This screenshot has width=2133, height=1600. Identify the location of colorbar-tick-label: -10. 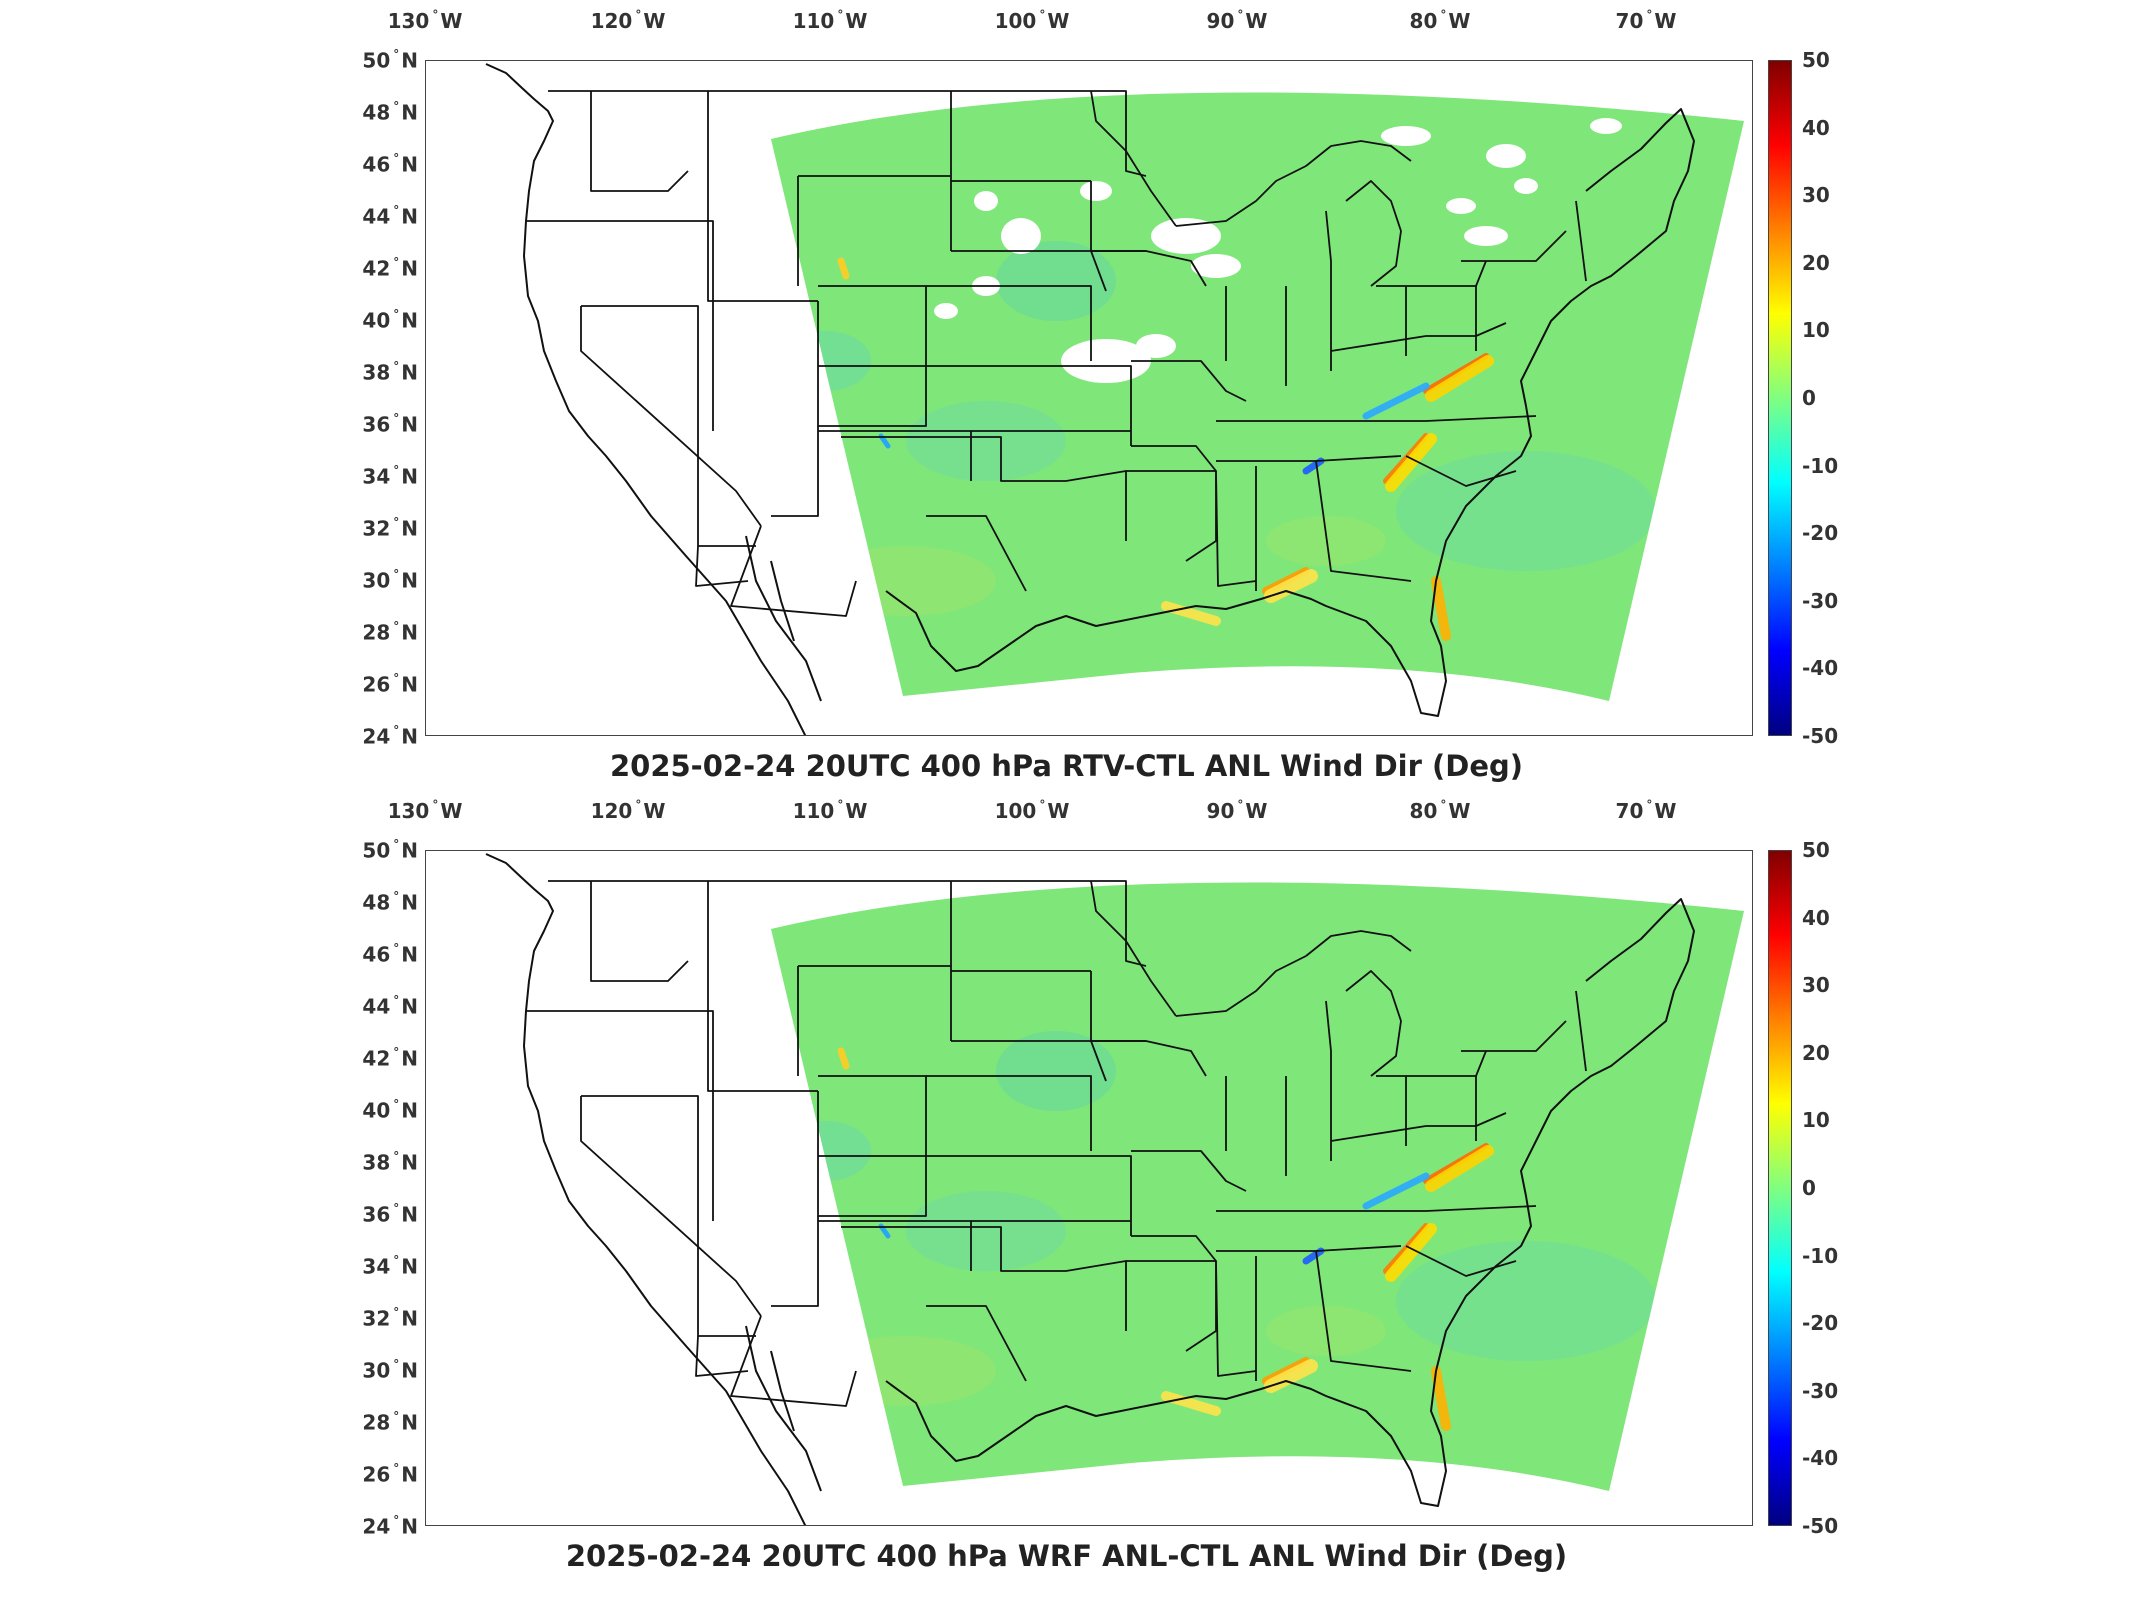
(1820, 1255).